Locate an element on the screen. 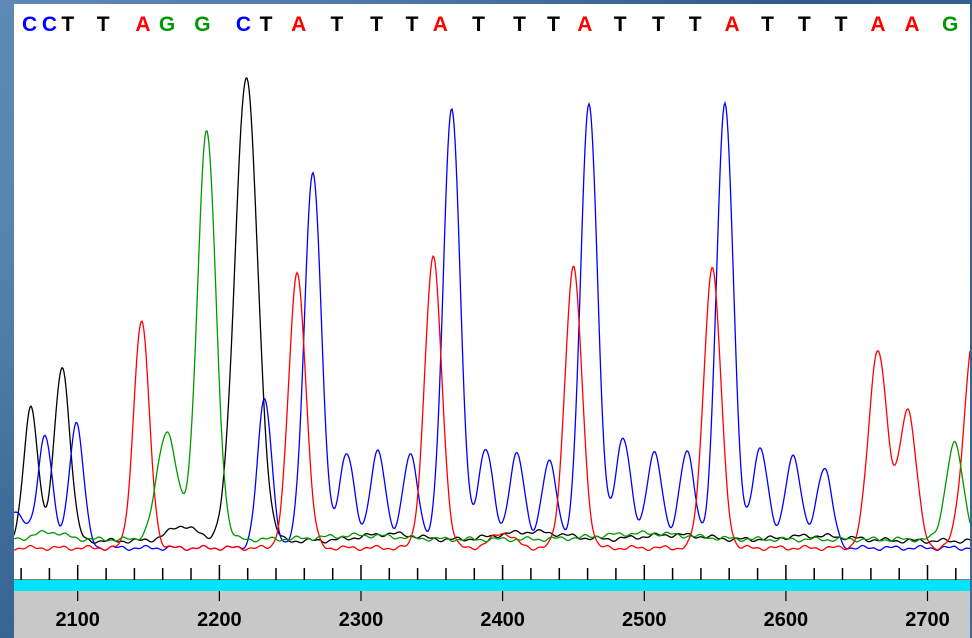  base-call-24: T is located at coordinates (841, 24).